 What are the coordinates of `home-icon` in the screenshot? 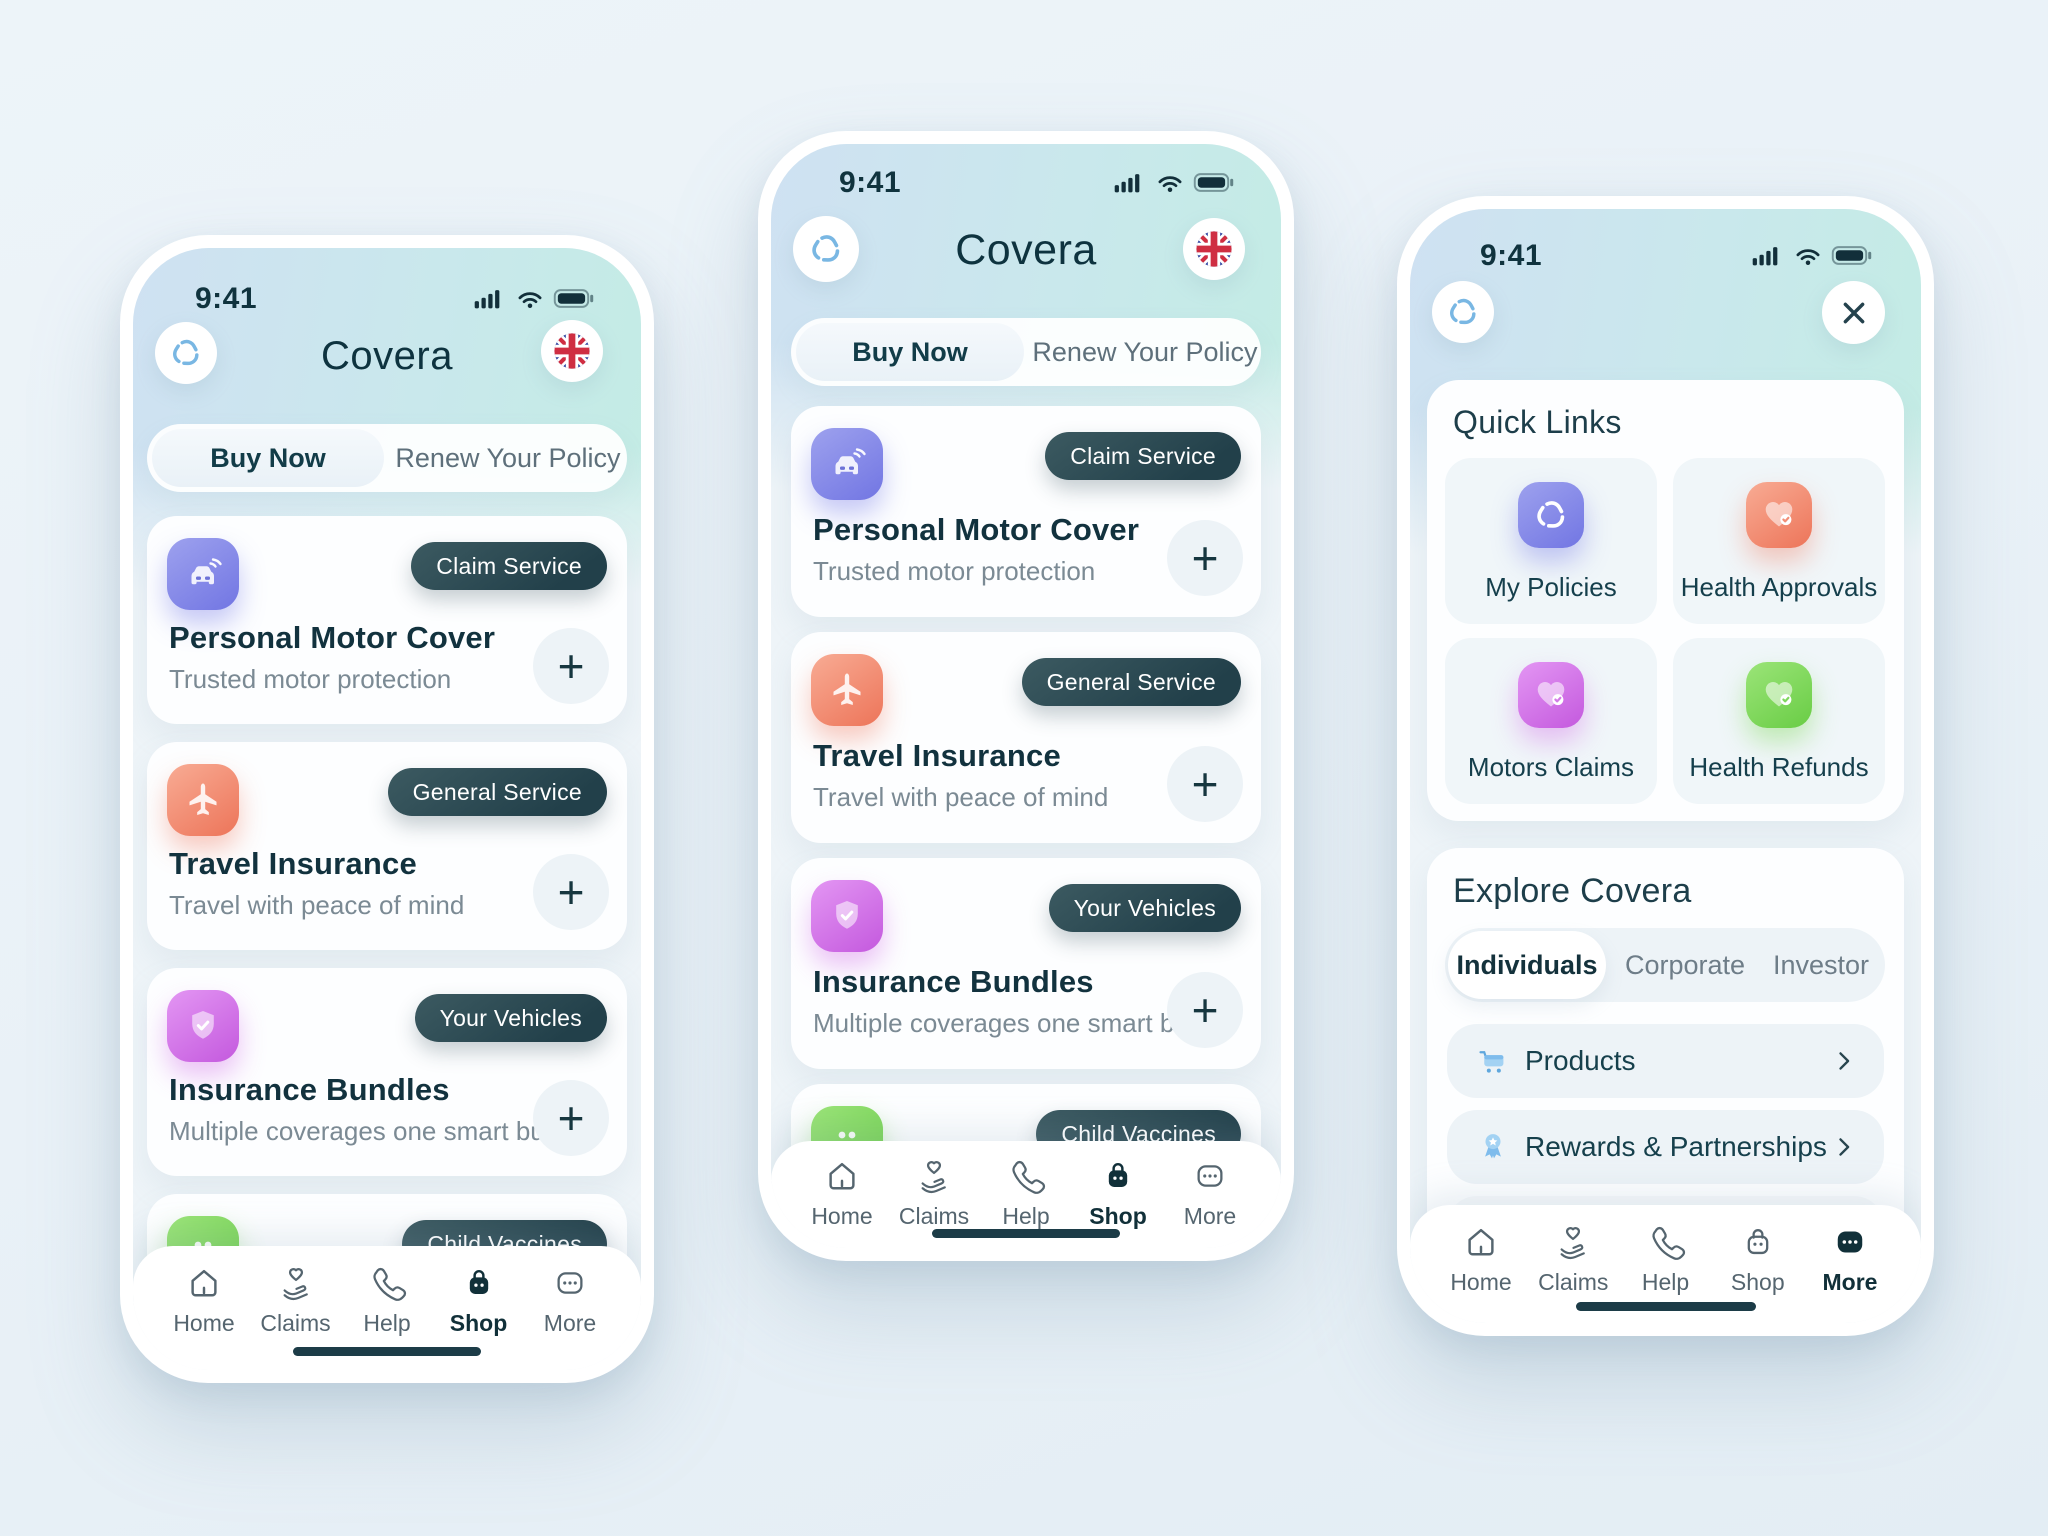 It's located at (204, 1283).